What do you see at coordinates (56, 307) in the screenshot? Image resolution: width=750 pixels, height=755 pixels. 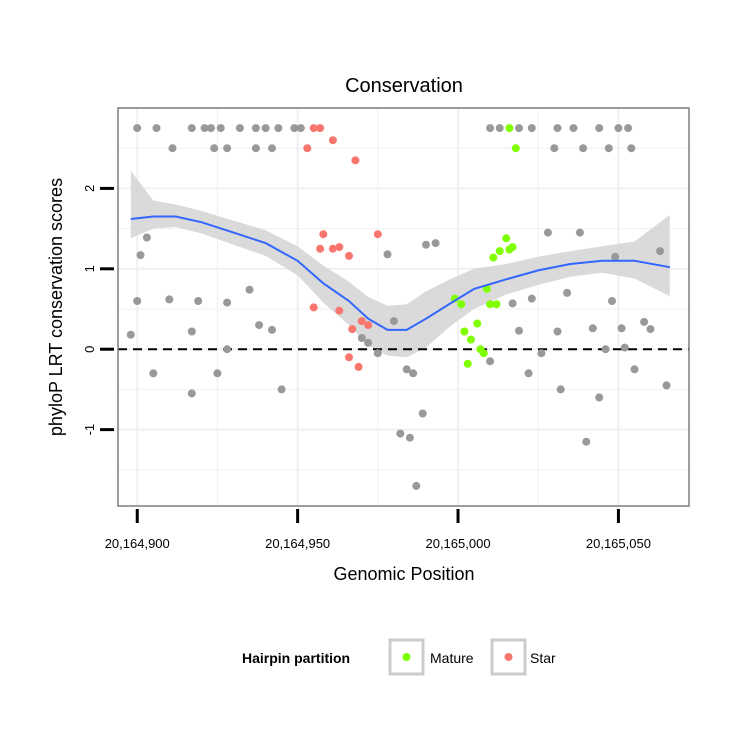 I see `y-axis-label: phyloP LRT conservation scores` at bounding box center [56, 307].